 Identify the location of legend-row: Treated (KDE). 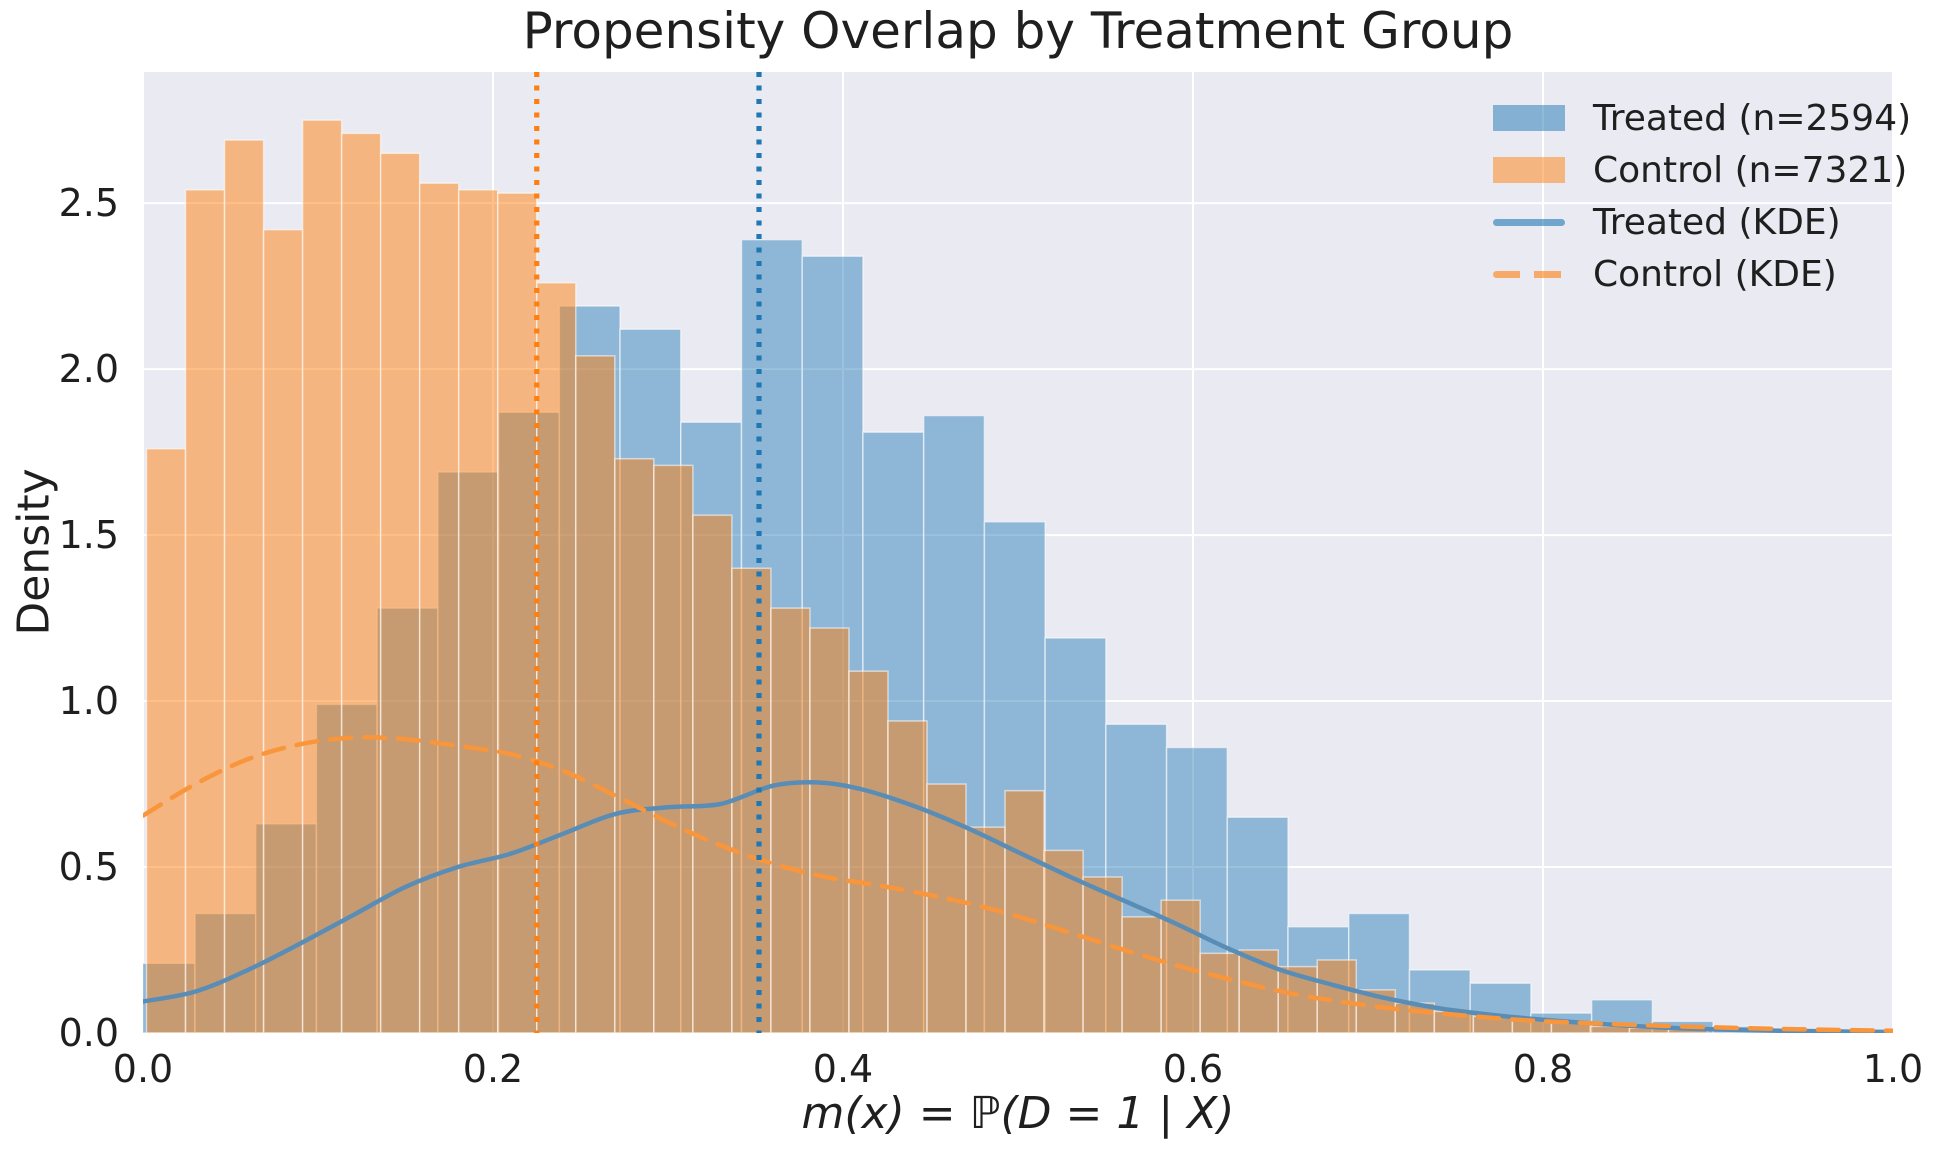
(1702, 222).